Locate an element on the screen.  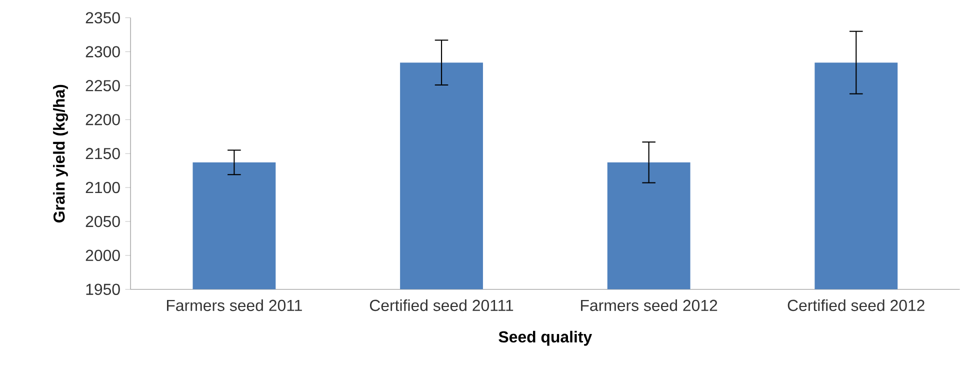
y-tick-label: 2350 is located at coordinates (103, 18).